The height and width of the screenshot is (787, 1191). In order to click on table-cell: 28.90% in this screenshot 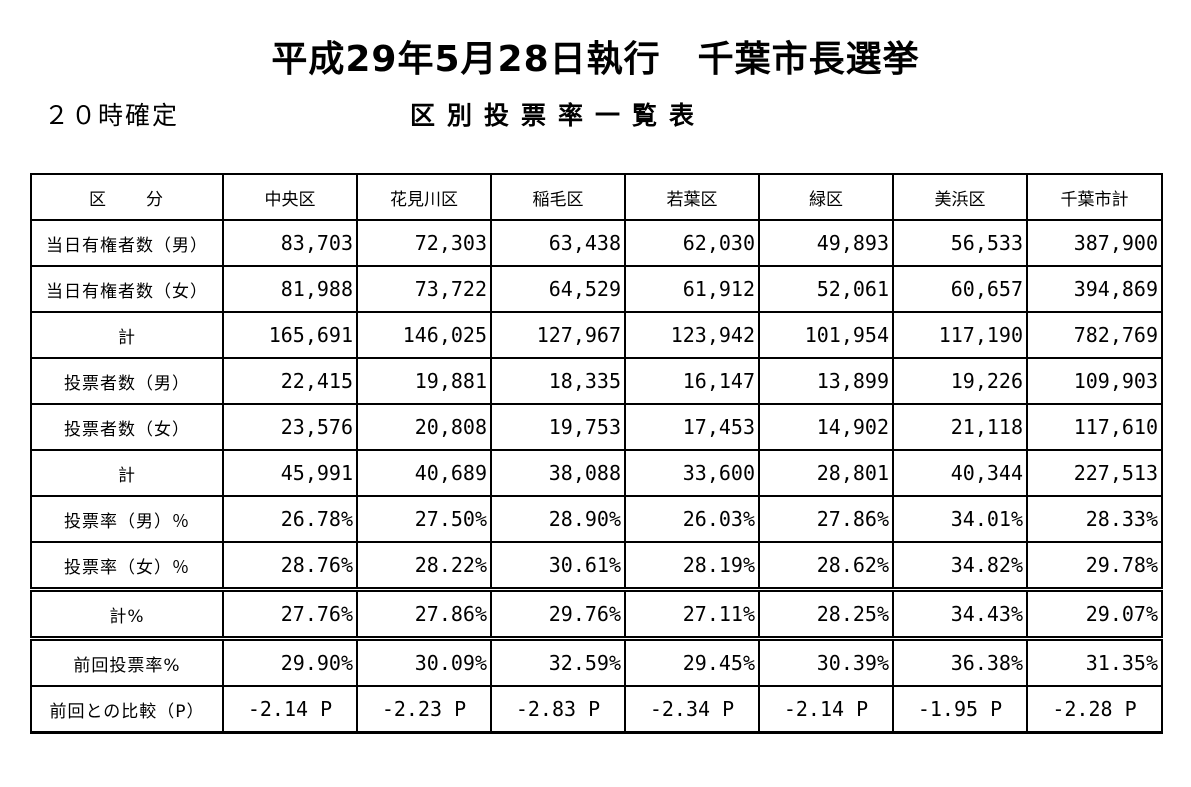, I will do `click(558, 519)`.